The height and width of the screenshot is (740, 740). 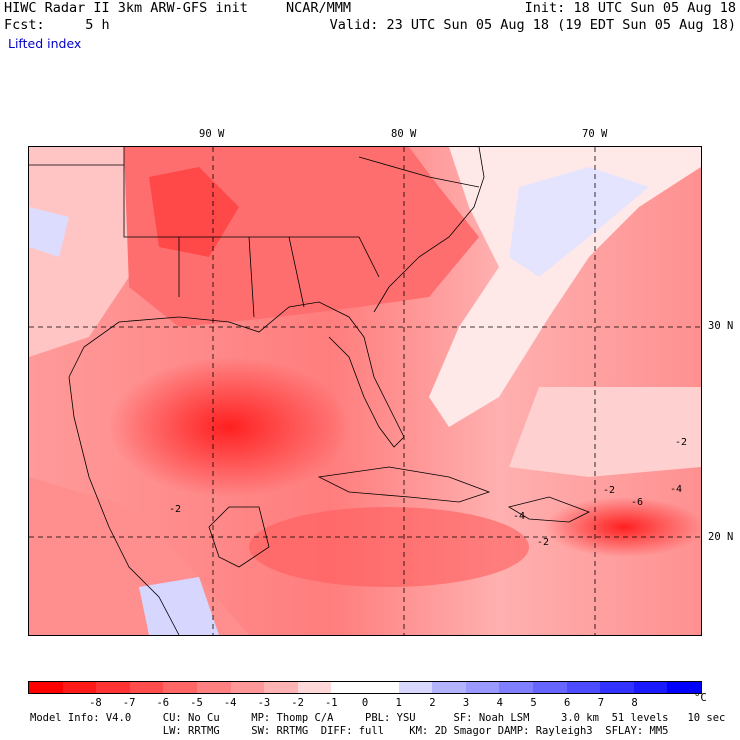 I want to click on colorbar-tick-label: -5, so click(x=196, y=703).